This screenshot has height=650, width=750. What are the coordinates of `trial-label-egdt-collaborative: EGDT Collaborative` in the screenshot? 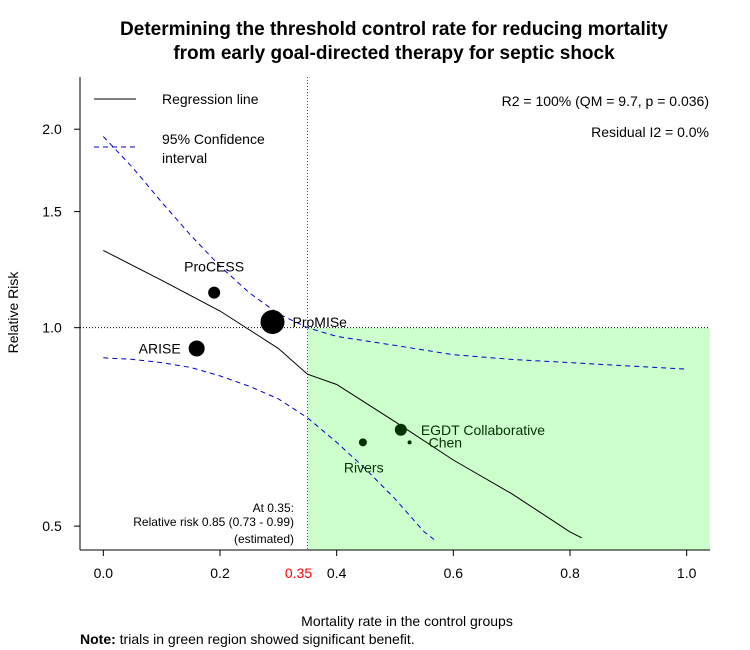 It's located at (483, 430).